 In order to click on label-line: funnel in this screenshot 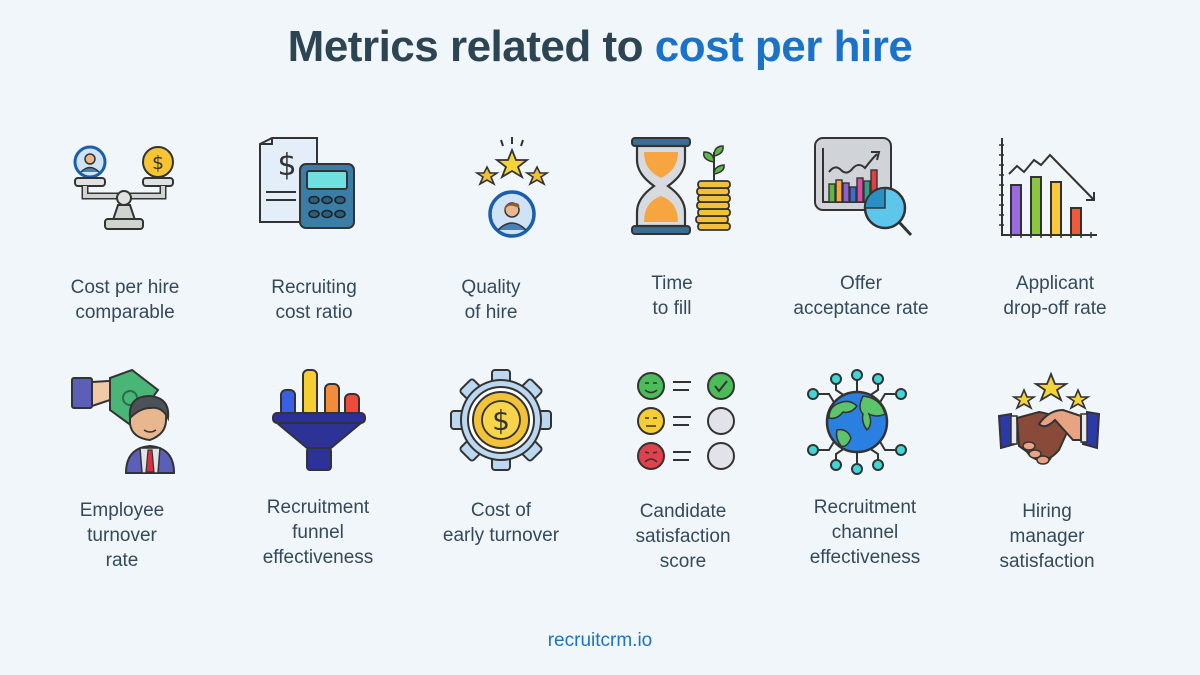, I will do `click(318, 532)`.